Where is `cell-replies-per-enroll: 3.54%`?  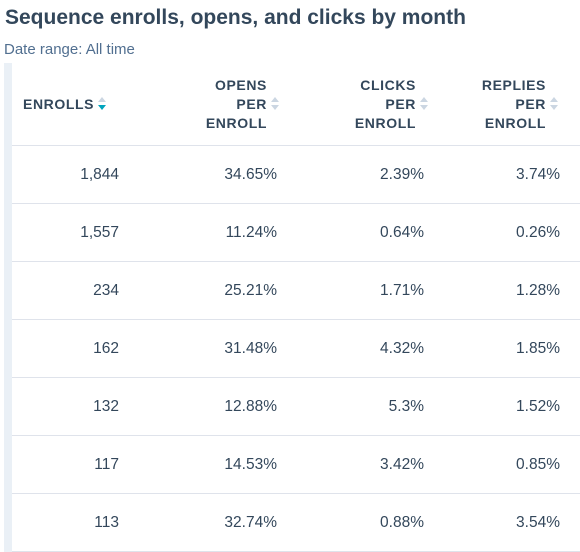
cell-replies-per-enroll: 3.54% is located at coordinates (516, 522).